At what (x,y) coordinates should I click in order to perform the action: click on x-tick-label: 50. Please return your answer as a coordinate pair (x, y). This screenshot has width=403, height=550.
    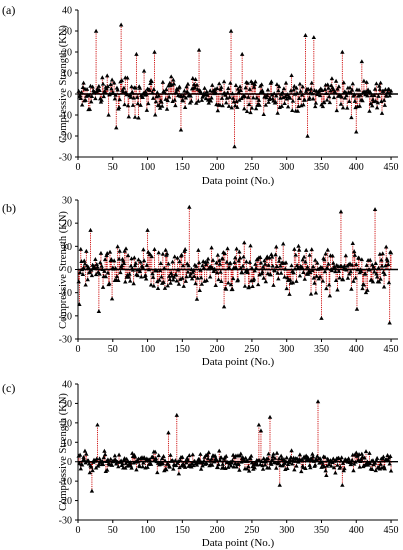
    Looking at the image, I should click on (113, 349).